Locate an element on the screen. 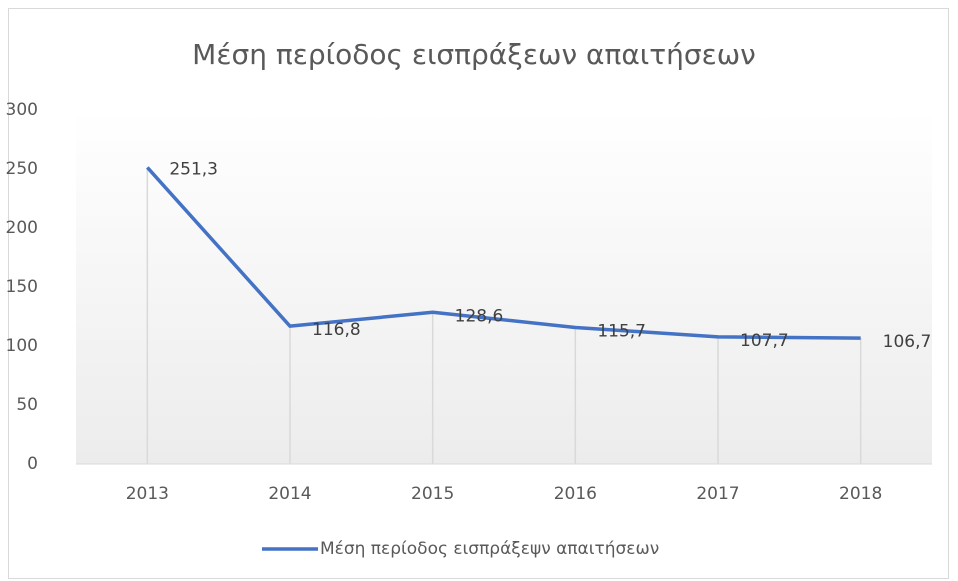 The width and height of the screenshot is (958, 581). y-tick-label: 150 is located at coordinates (22, 287).